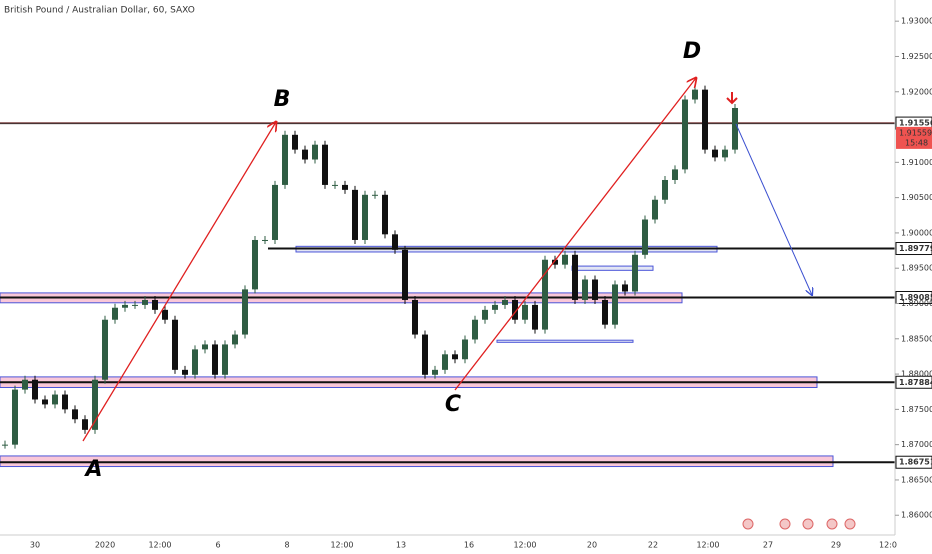 Image resolution: width=932 pixels, height=554 pixels. I want to click on x-tick-label: 29, so click(836, 545).